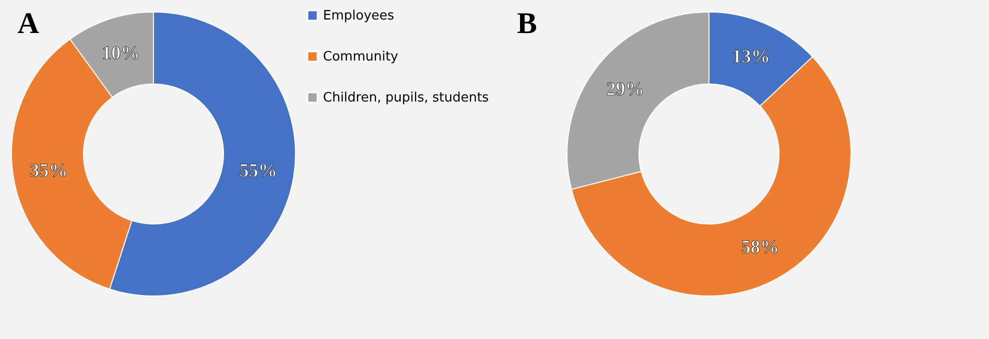 The width and height of the screenshot is (989, 339). I want to click on legend-label: Employees, so click(358, 16).